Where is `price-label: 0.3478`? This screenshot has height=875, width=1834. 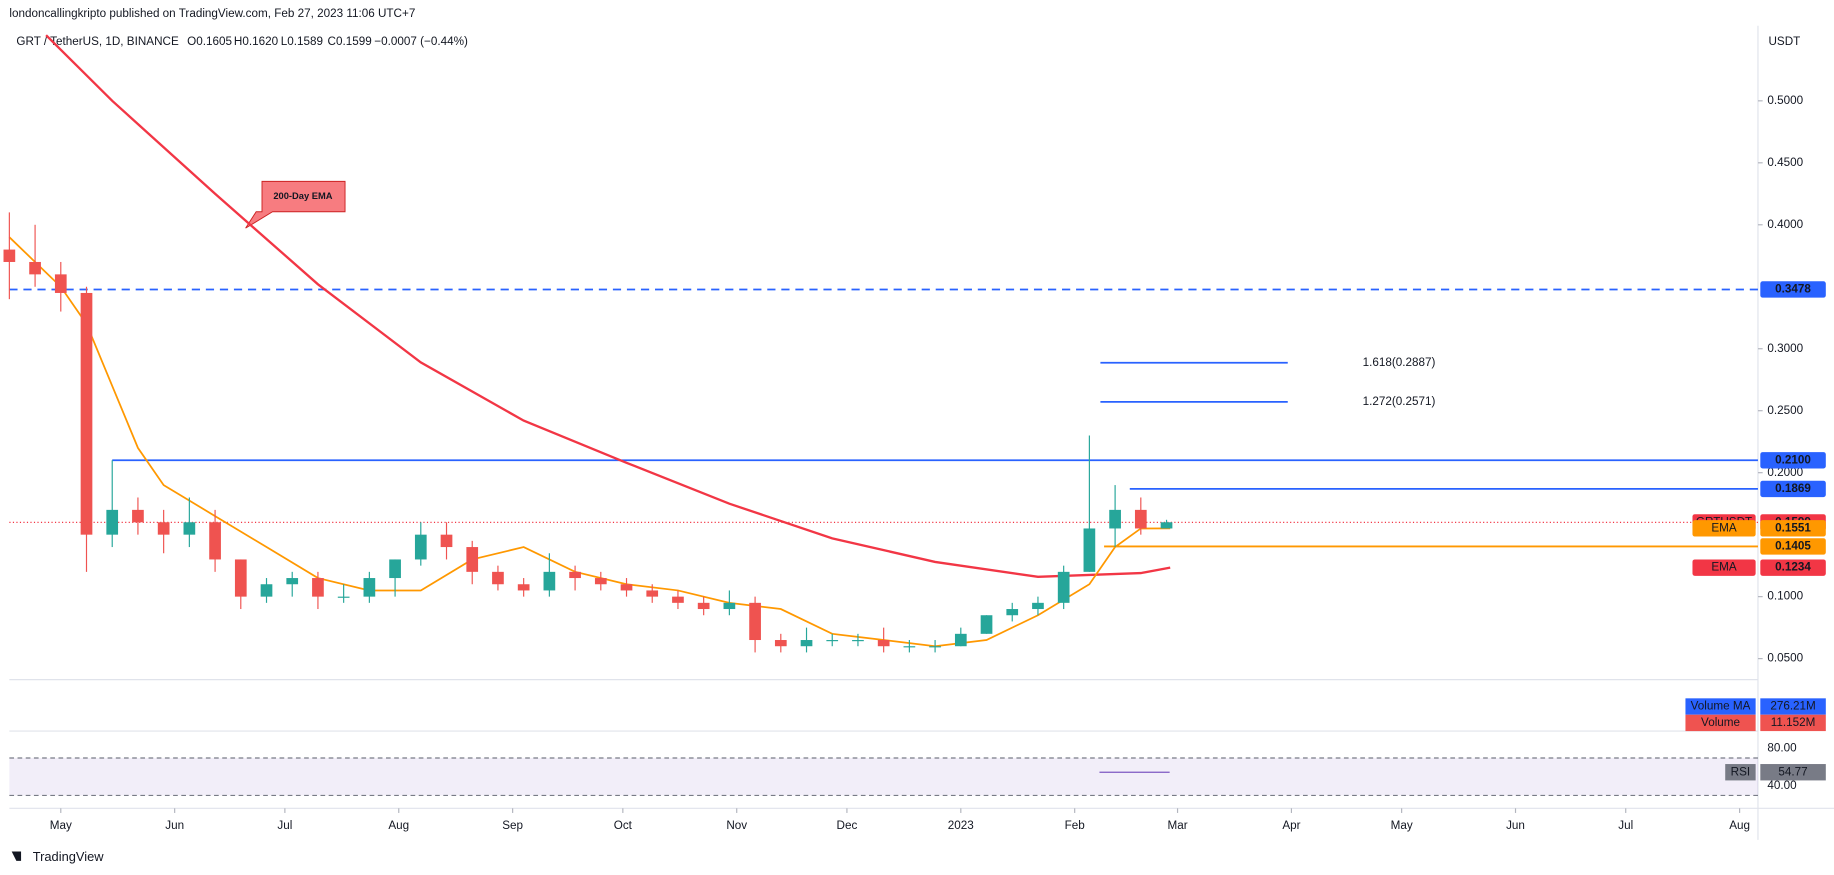
price-label: 0.3478 is located at coordinates (1793, 289).